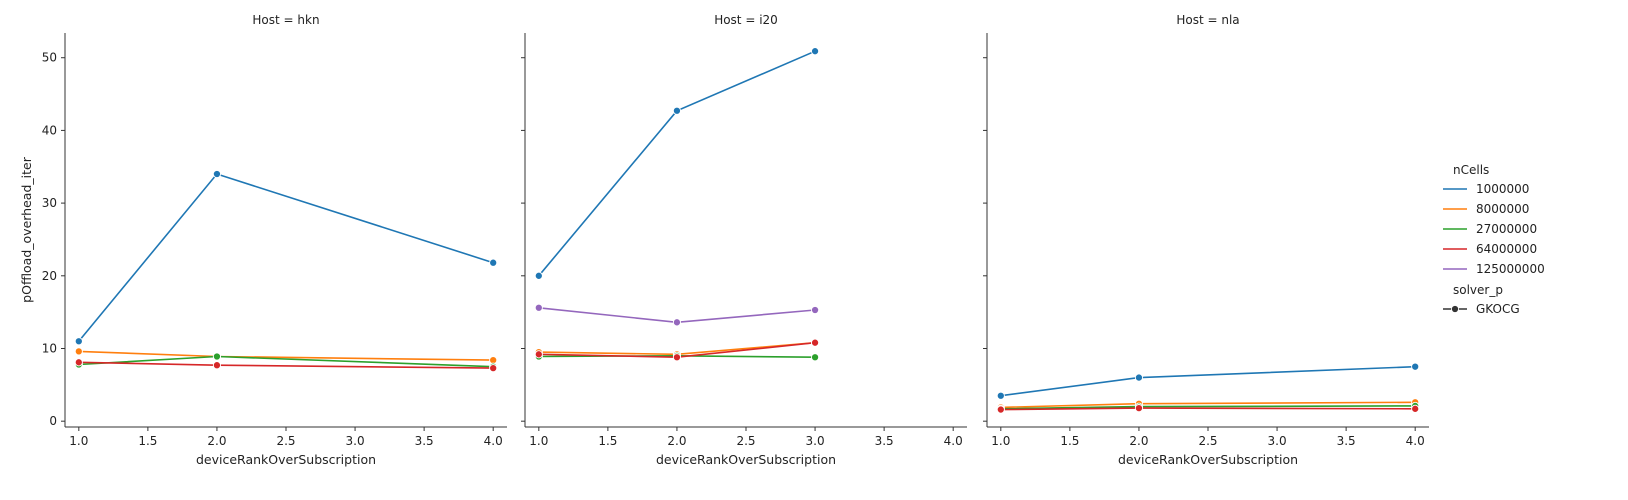 The image size is (1628, 500). I want to click on y-tick-label: 10, so click(49, 348).